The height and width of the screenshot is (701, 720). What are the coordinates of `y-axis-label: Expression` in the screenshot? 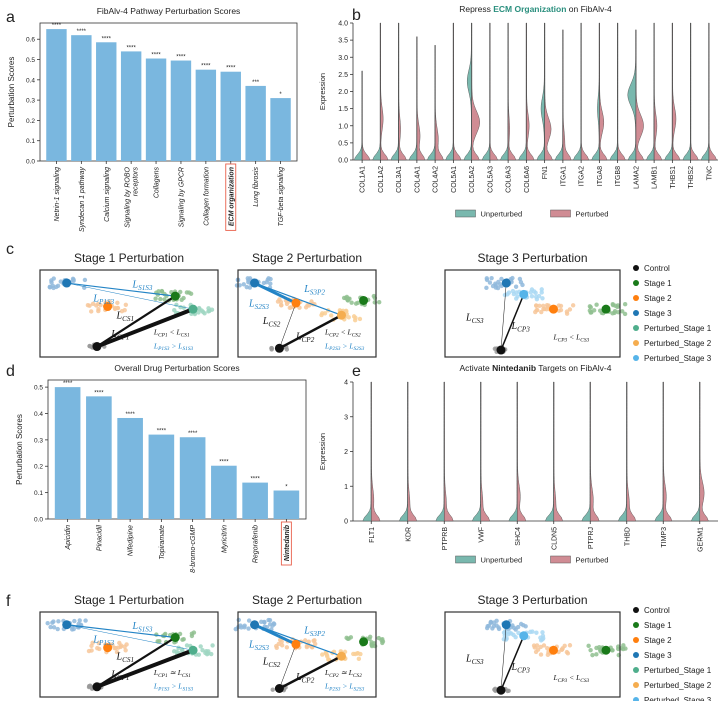 It's located at (322, 91).